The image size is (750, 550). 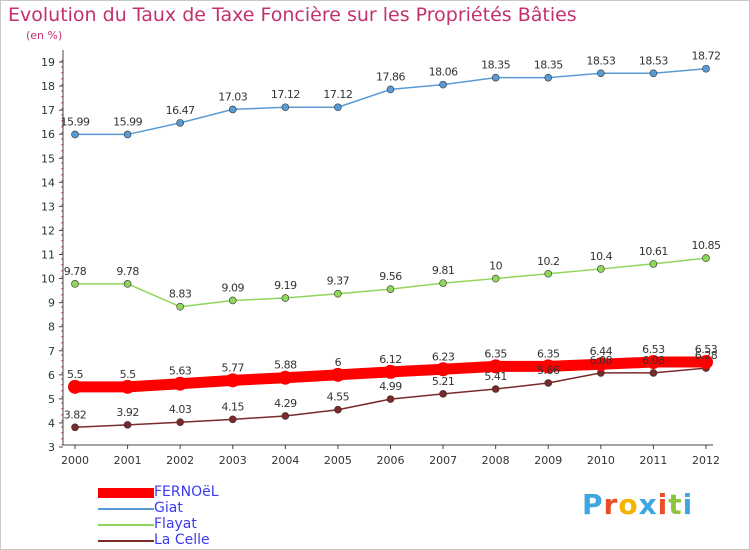 I want to click on data-label-ferno-l: 5.77, so click(x=233, y=367).